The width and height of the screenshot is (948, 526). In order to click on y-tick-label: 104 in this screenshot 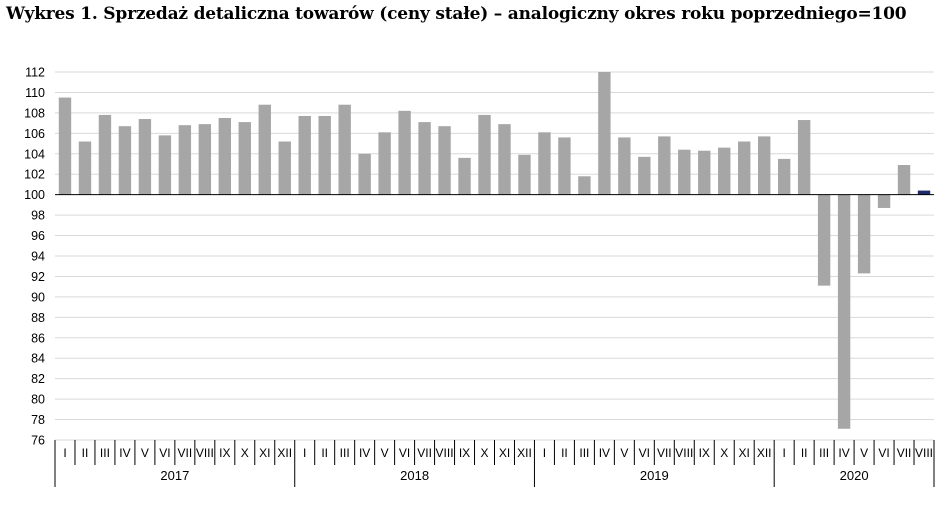, I will do `click(34, 154)`.